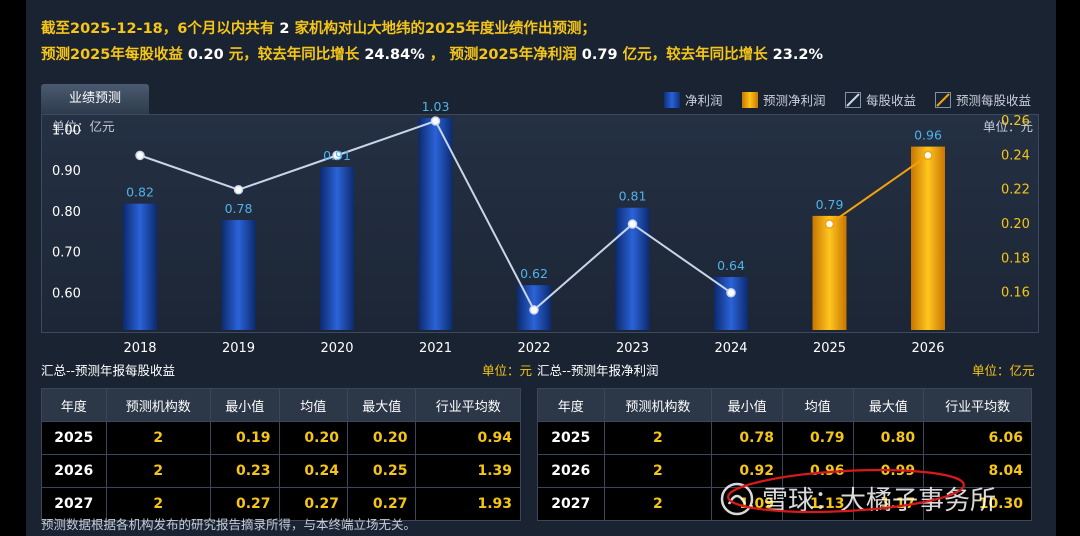 The width and height of the screenshot is (1080, 536). I want to click on x-axis-tick: 2025, so click(829, 348).